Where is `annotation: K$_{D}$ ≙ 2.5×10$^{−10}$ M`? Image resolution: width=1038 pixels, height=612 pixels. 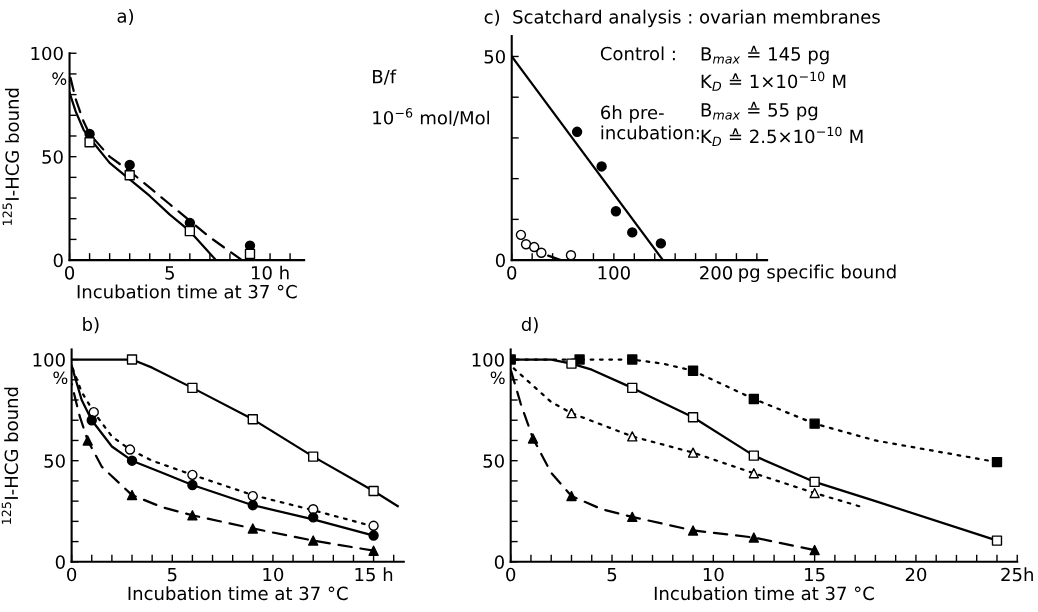
annotation: K$_{D}$ ≙ 2.5×10$^{−10}$ M is located at coordinates (782, 136).